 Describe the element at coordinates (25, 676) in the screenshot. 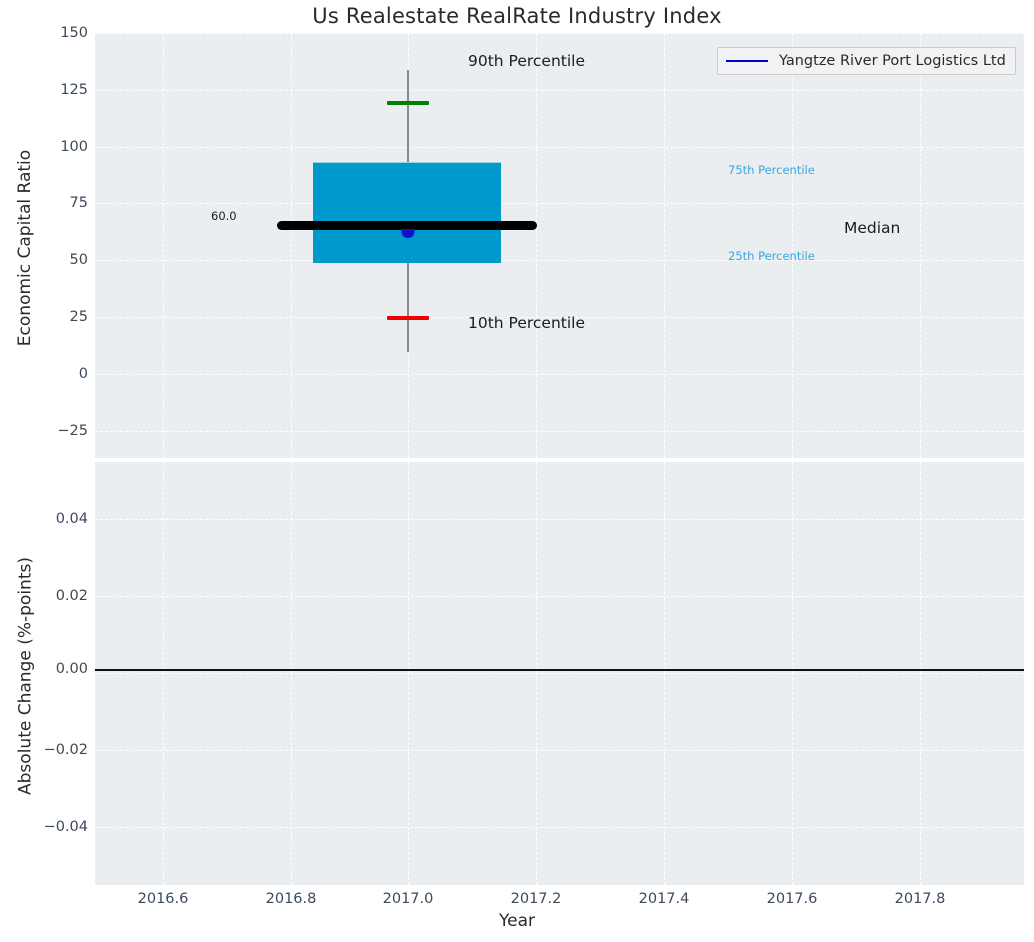

I see `y-axis-title-bottom: Absolute Change (%-points)` at that location.